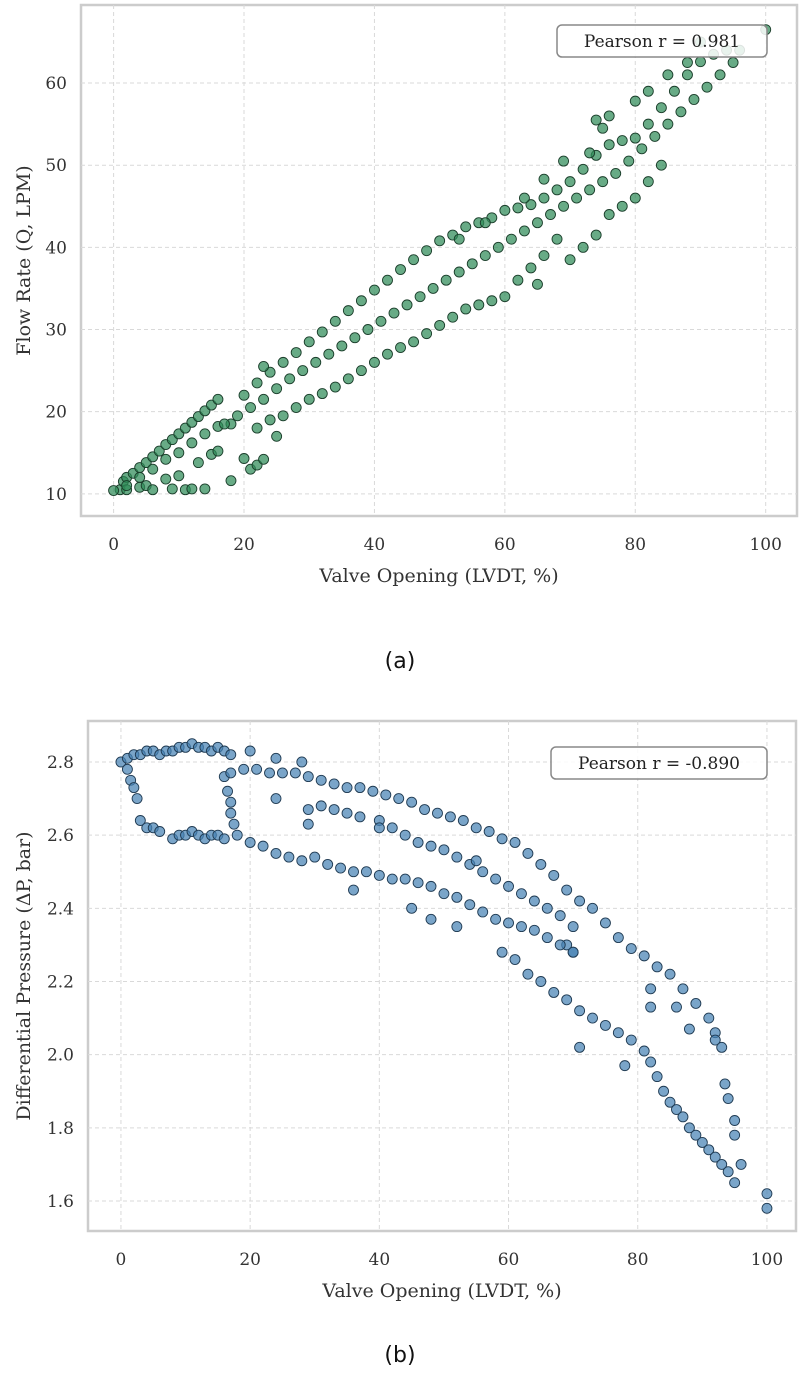 The height and width of the screenshot is (1389, 800). I want to click on x-tick-label: 0, so click(113, 545).